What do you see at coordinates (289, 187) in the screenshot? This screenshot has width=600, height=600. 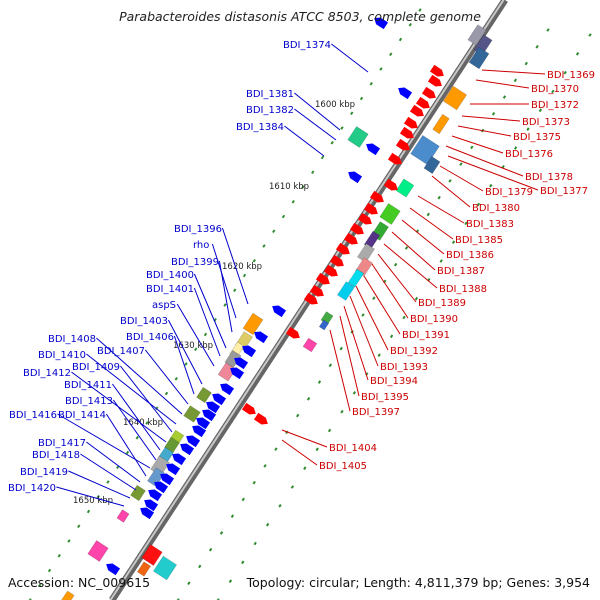 I see `scale-label: 1610 kbp` at bounding box center [289, 187].